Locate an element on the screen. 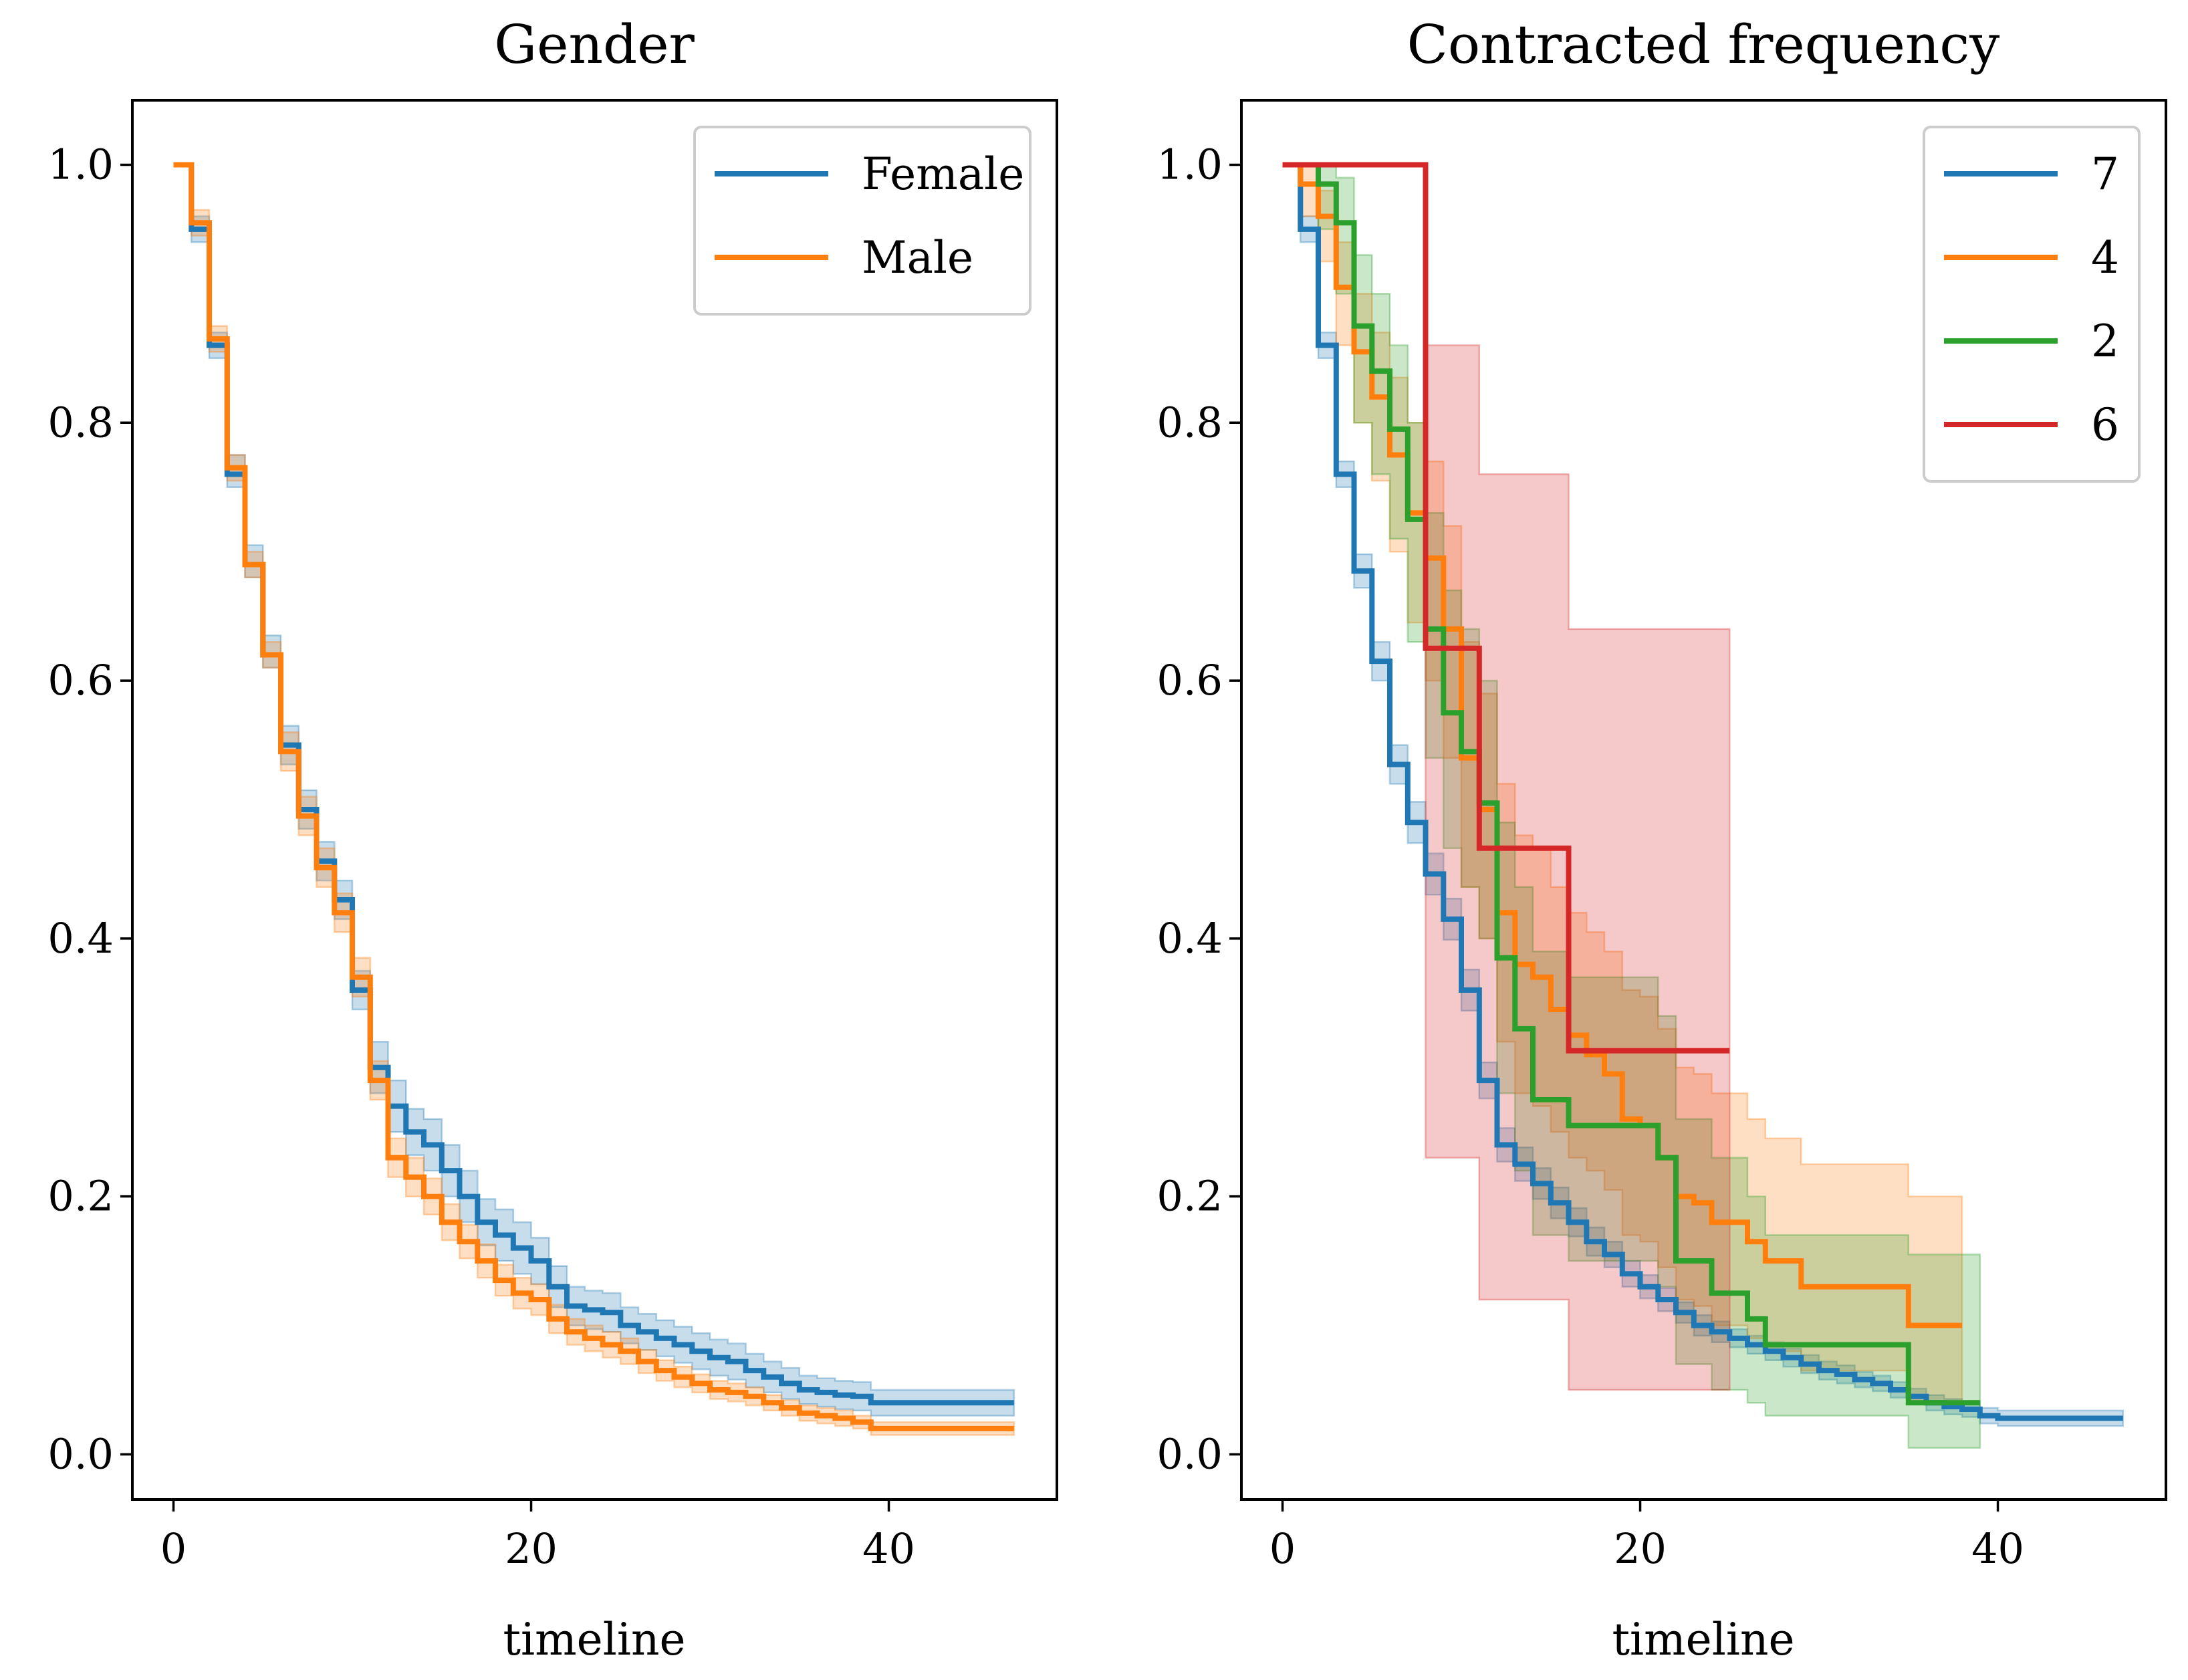 This screenshot has height=1680, width=2188. legend-label-6: 6 is located at coordinates (2105, 425).